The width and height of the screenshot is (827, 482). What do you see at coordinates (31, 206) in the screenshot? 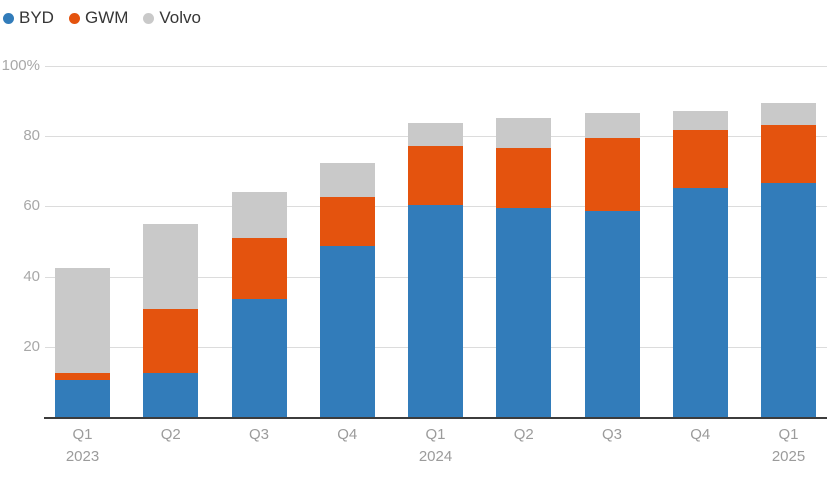
I see `y-axis-label-60: 60` at bounding box center [31, 206].